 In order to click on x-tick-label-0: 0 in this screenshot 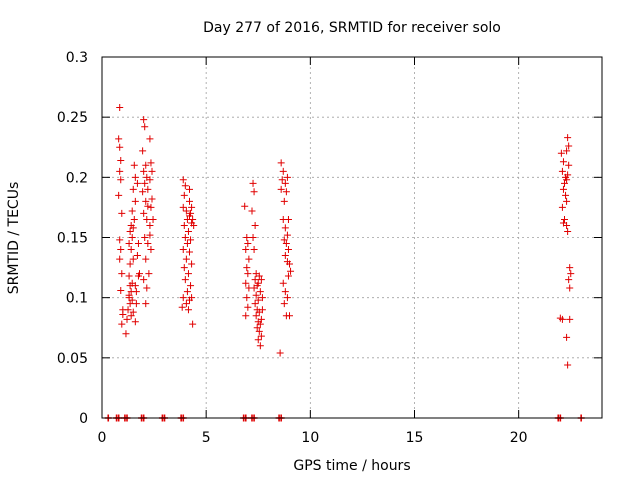, I will do `click(102, 438)`.